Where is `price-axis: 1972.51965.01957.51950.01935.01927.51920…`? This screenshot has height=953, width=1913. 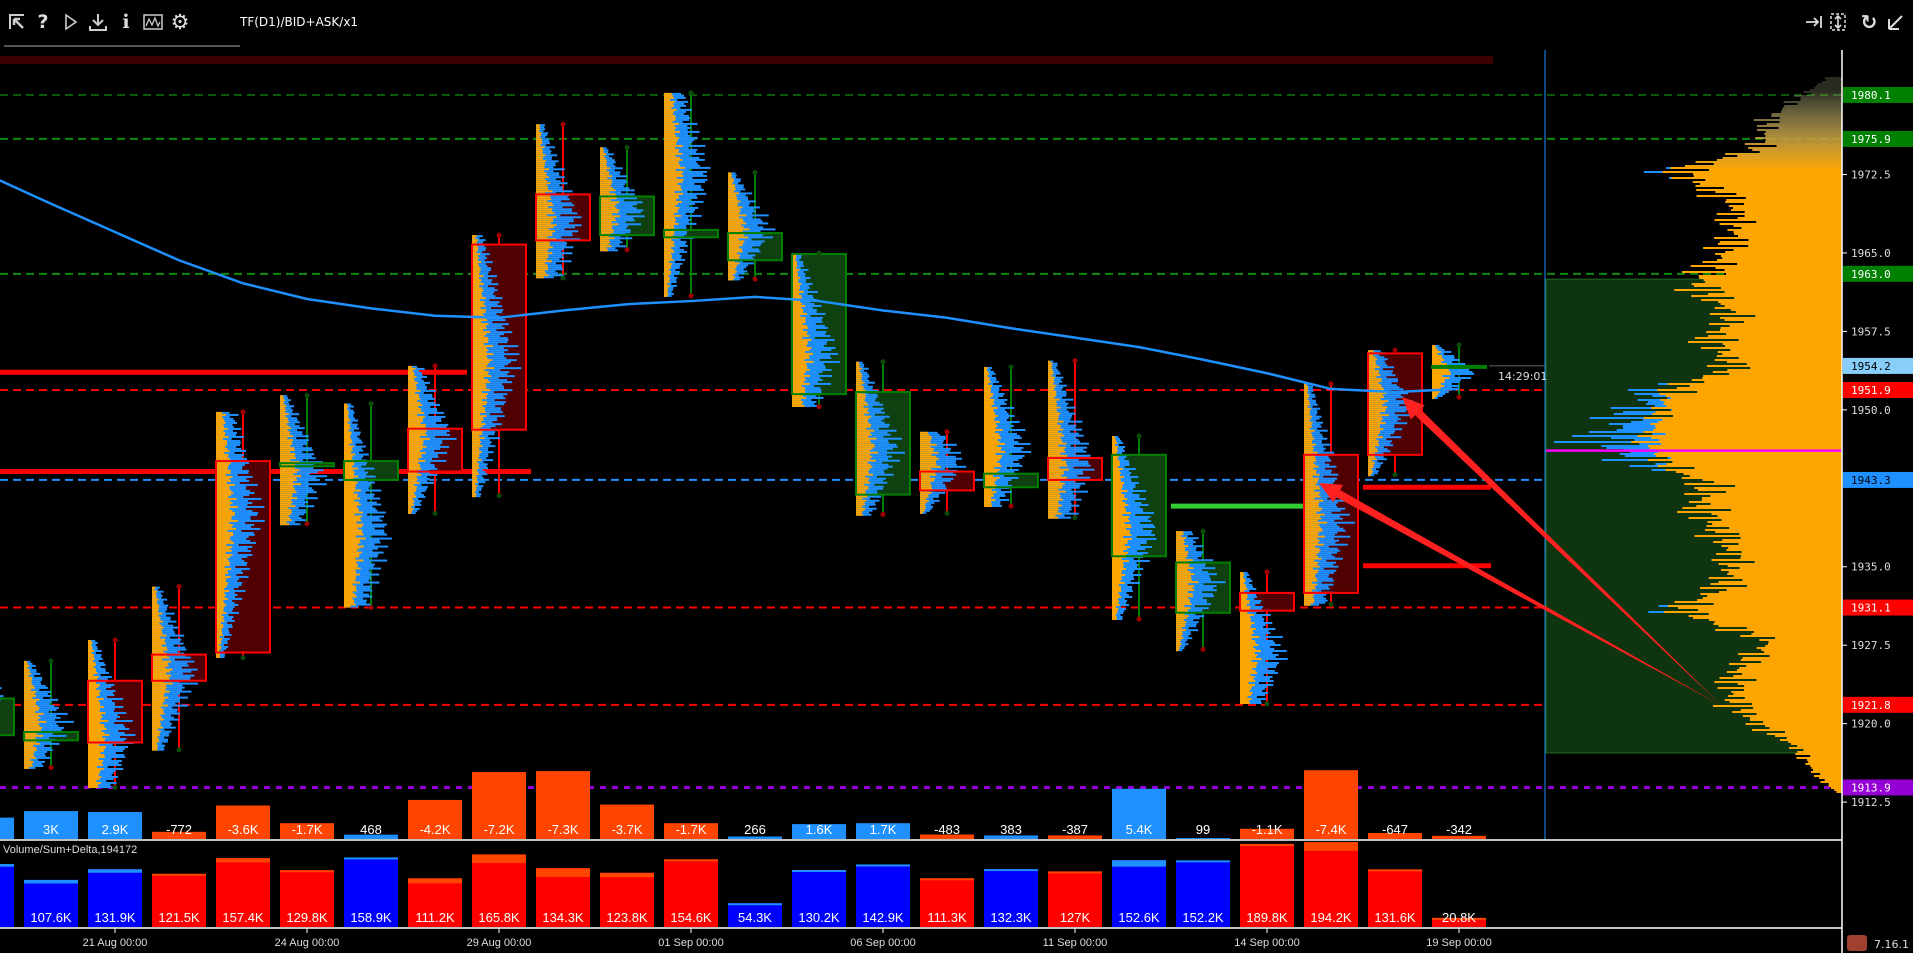
price-axis: 1972.51965.01957.51950.01935.01927.51920… is located at coordinates (1877, 448).